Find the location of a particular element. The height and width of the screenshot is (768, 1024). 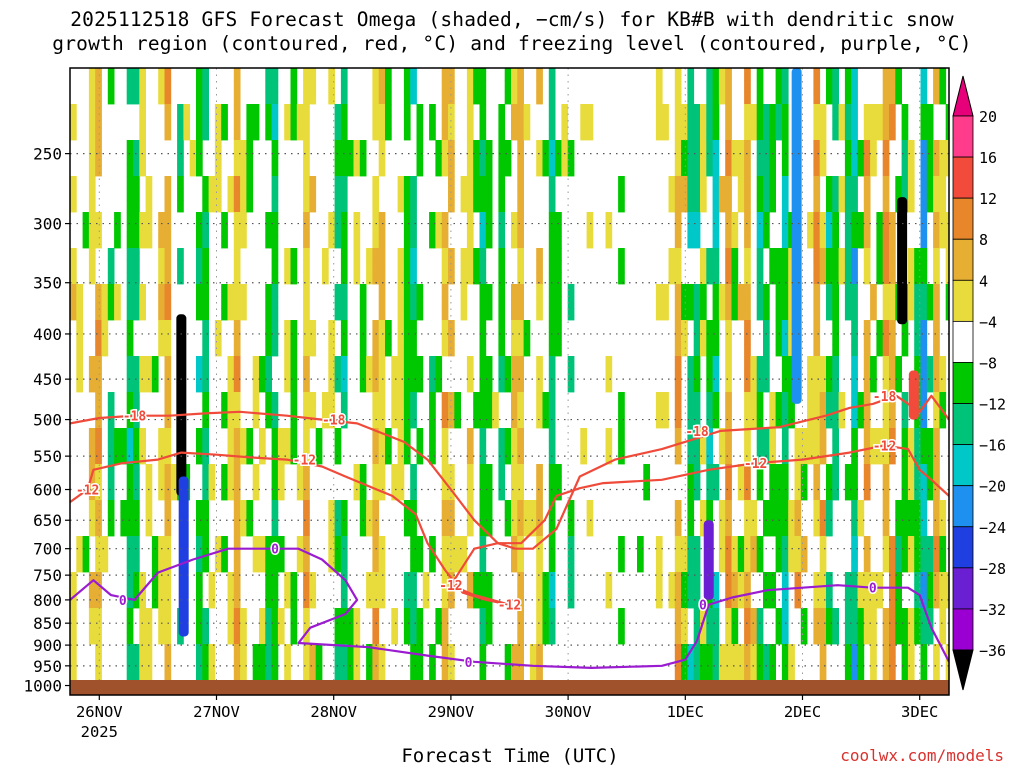

x-tick-label: 29NOV is located at coordinates (451, 712).